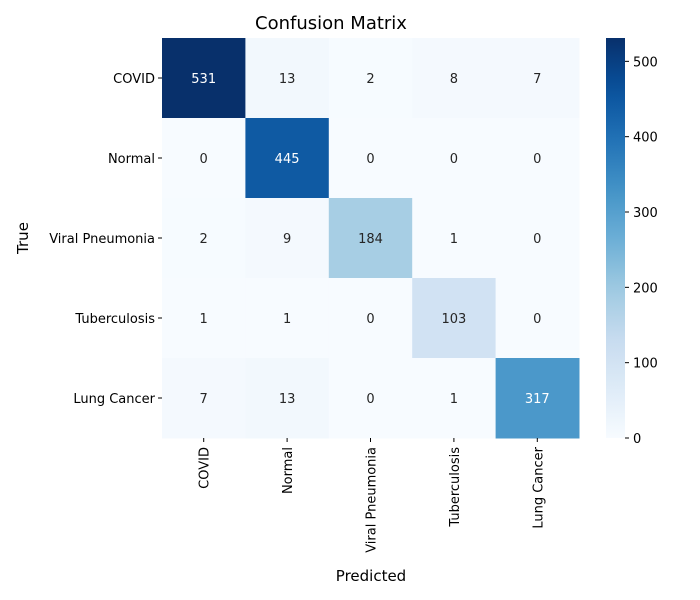 The width and height of the screenshot is (700, 600). I want to click on y-tick-label-normal: Normal, so click(131, 159).